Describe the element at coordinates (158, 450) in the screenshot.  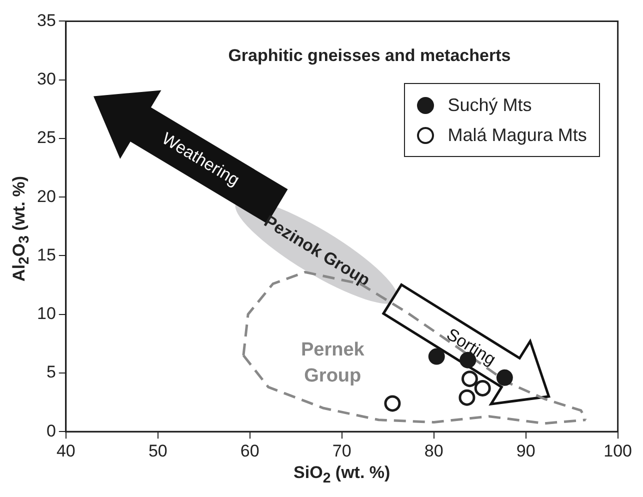
I see `x-tick-label: 50` at that location.